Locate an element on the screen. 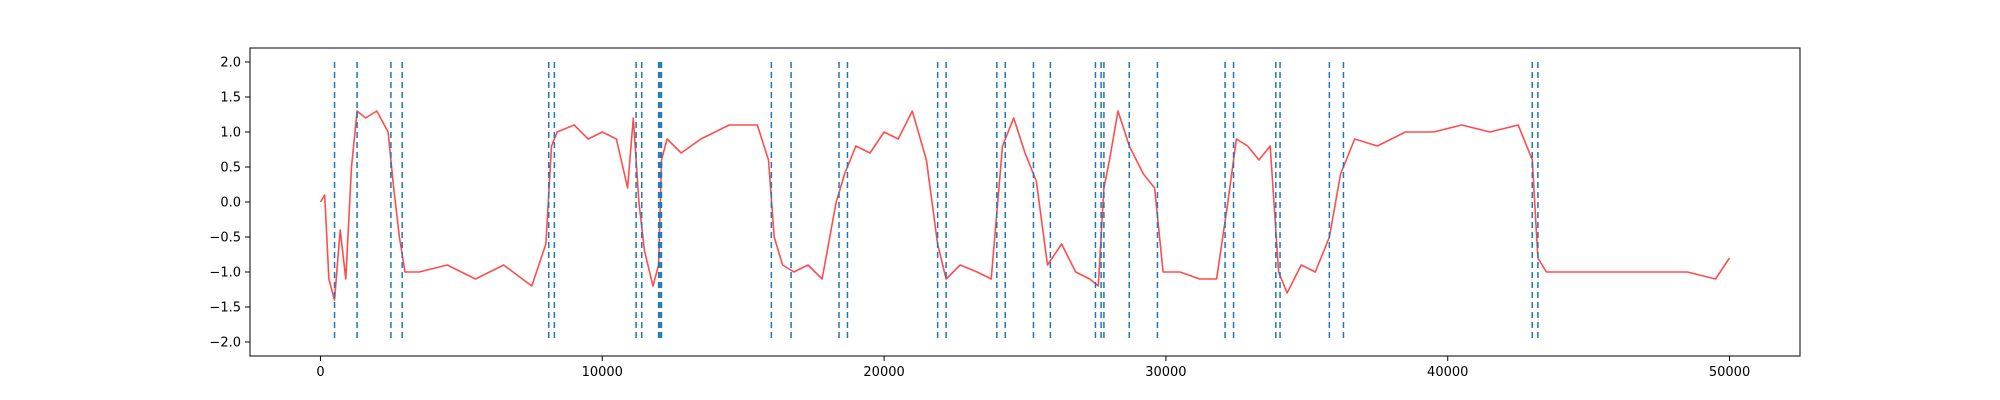  y-tick-label: 0.0 is located at coordinates (230, 203).